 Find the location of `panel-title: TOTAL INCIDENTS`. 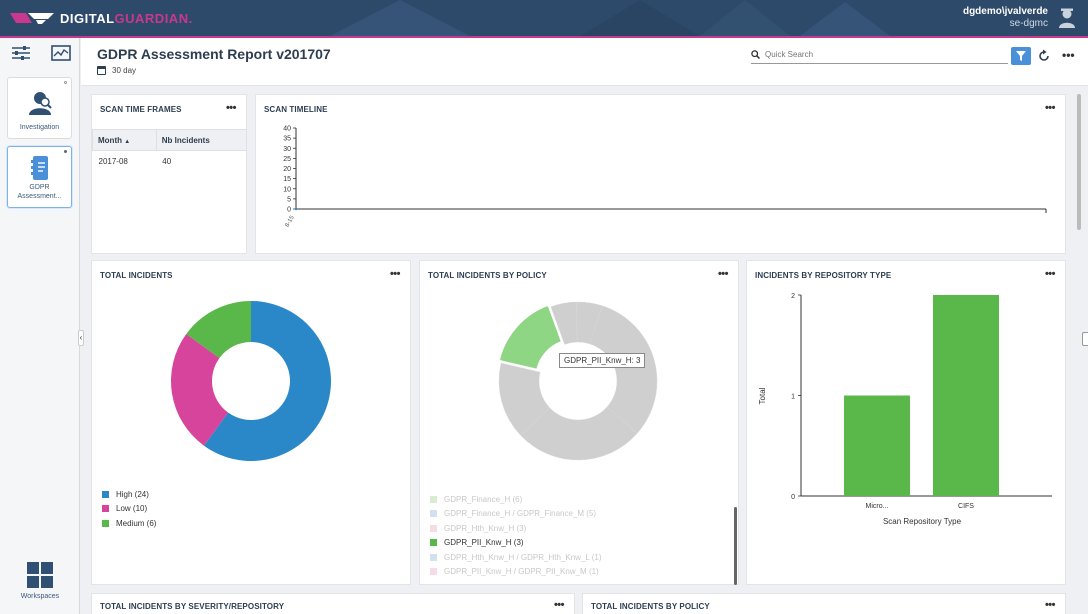

panel-title: TOTAL INCIDENTS is located at coordinates (136, 275).